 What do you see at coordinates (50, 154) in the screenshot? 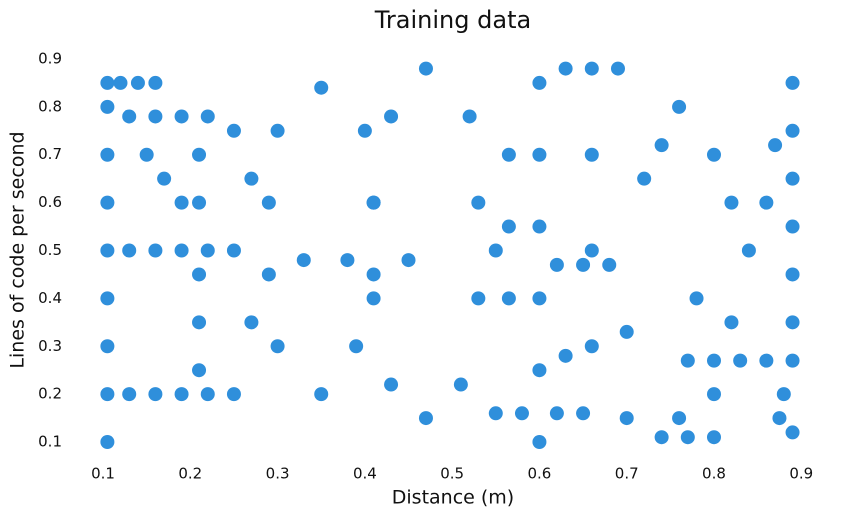
I see `y-tick-label: 0.7` at bounding box center [50, 154].